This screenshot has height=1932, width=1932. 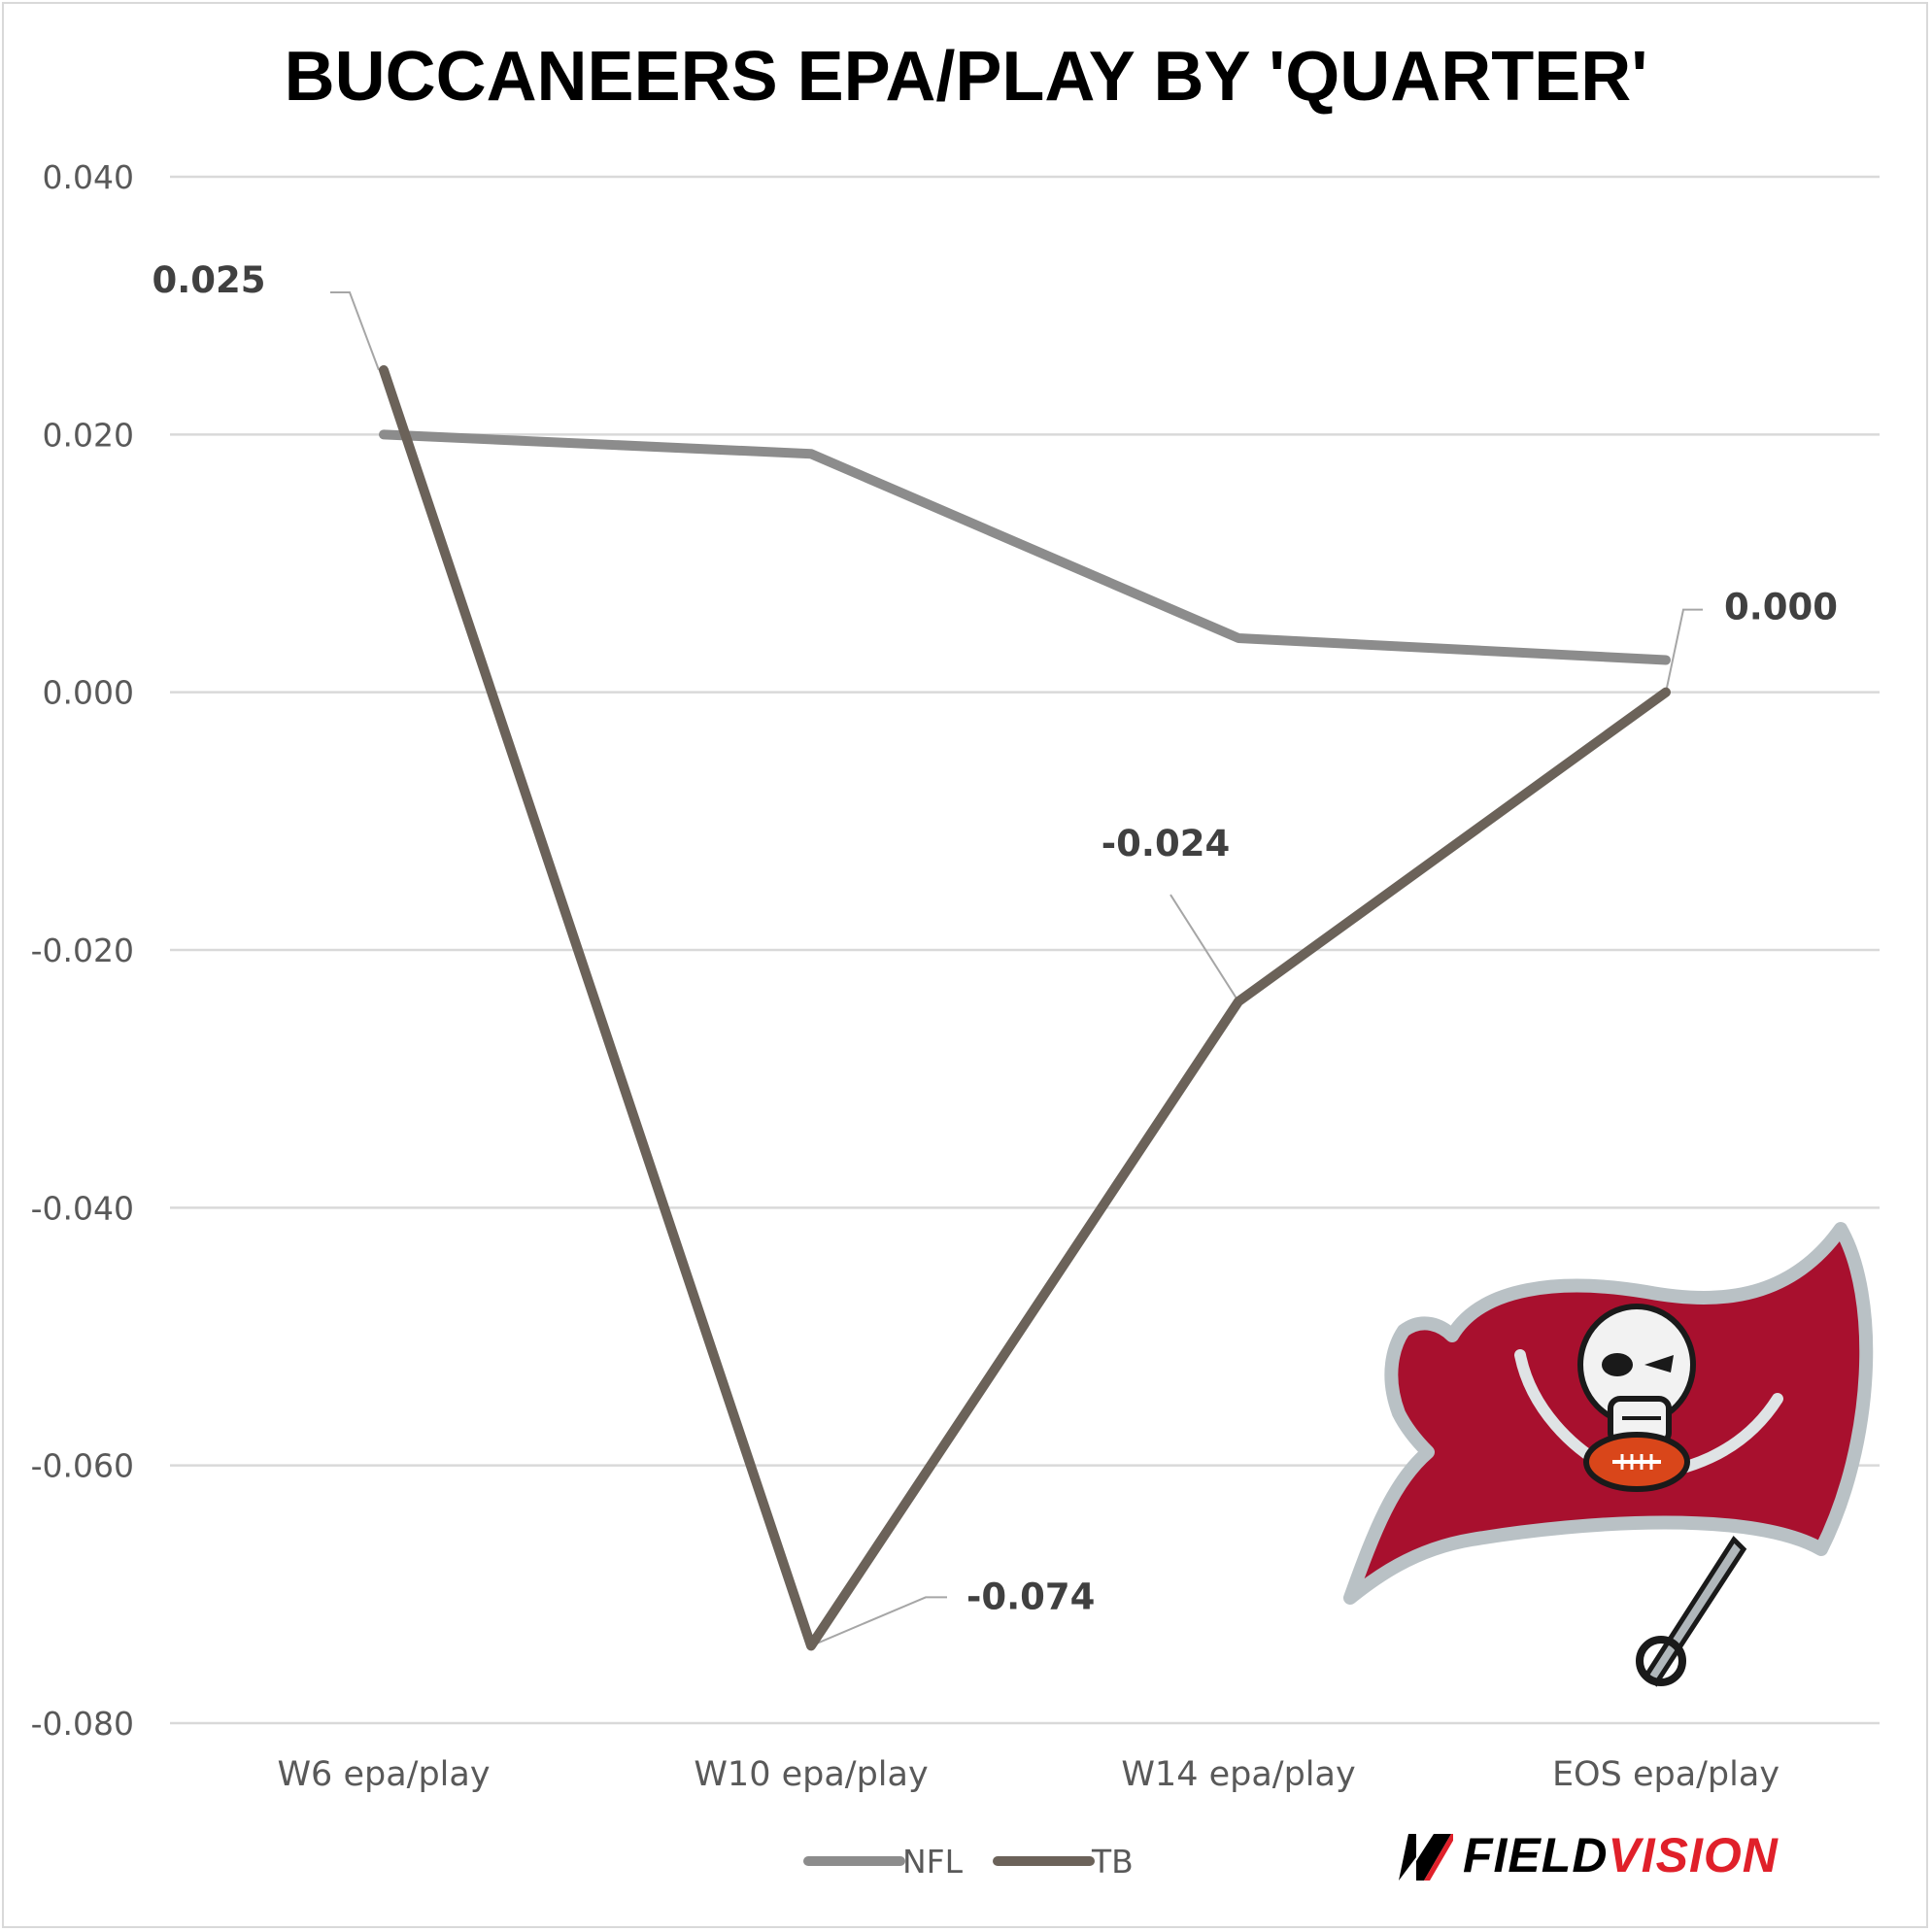 What do you see at coordinates (88, 693) in the screenshot?
I see `y-tick-label: 0.000` at bounding box center [88, 693].